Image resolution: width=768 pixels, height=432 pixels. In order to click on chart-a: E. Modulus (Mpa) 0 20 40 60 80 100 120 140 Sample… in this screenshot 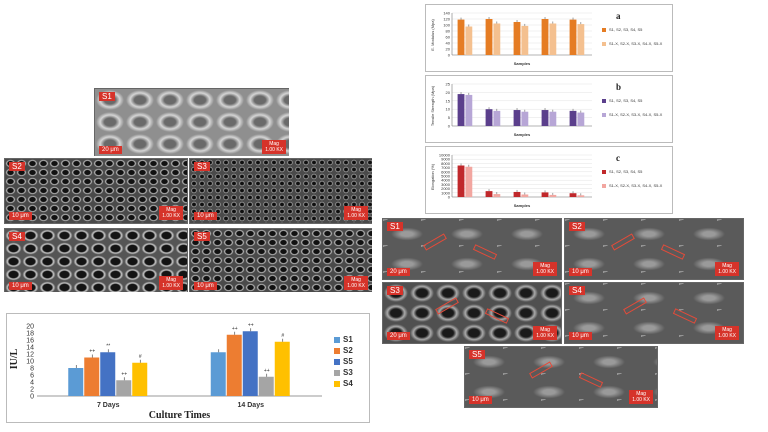, I will do `click(549, 38)`.